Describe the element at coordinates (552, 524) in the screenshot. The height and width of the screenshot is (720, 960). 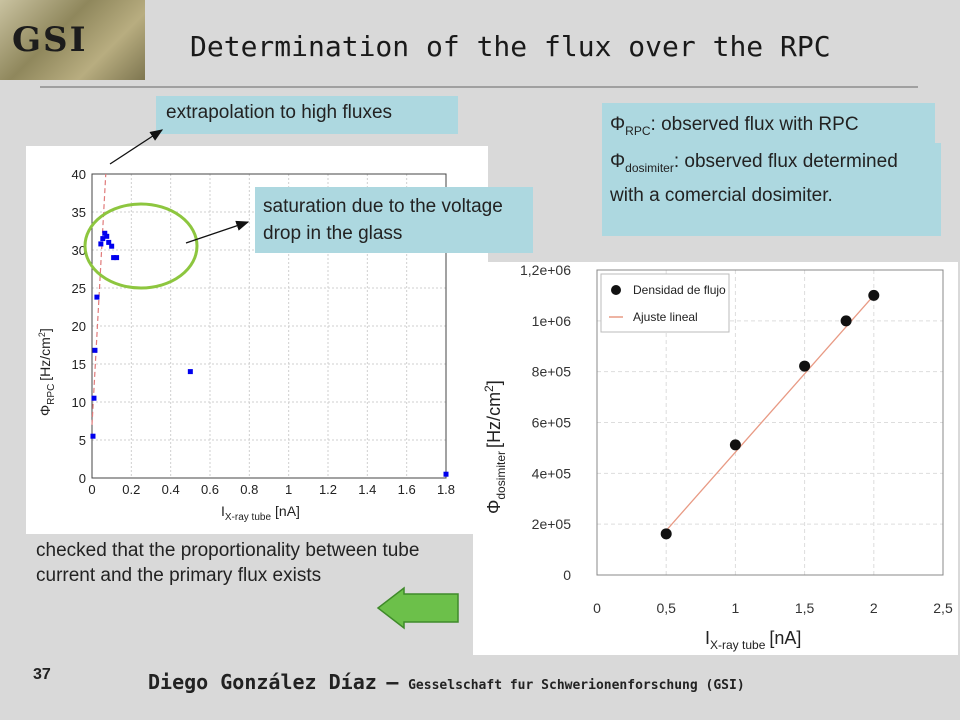
I see `y-tick-label: 2e+05` at that location.